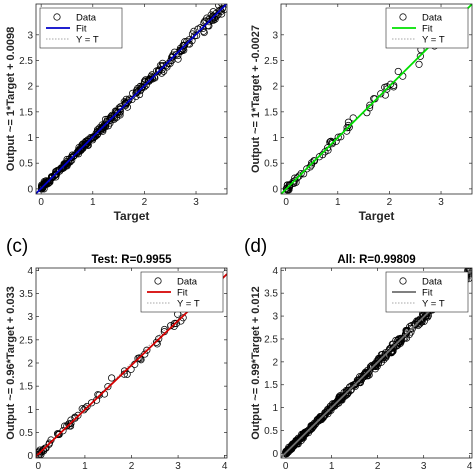 This screenshot has width=474, height=474. I want to click on chart-title: All: R=0.99809, so click(376, 260).